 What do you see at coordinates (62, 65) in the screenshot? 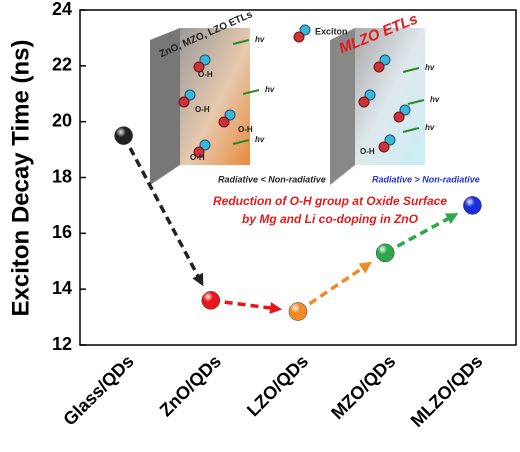
I see `y-tick-label: 22` at bounding box center [62, 65].